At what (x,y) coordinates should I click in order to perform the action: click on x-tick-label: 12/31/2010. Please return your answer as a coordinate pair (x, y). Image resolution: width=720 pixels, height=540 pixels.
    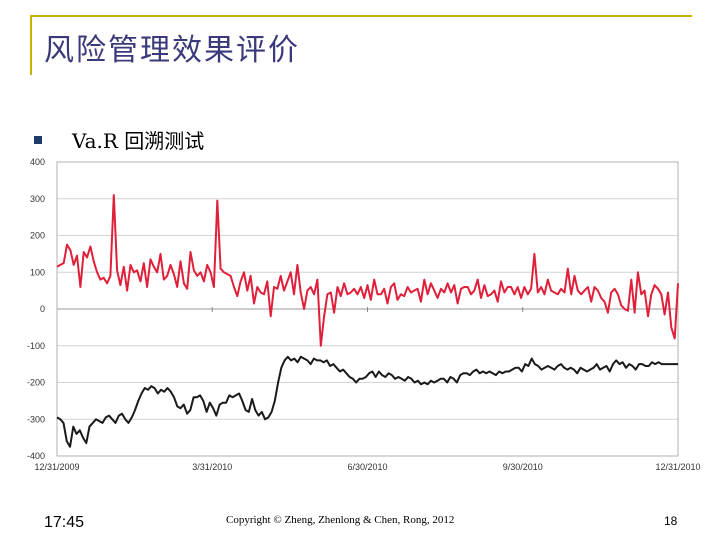
    Looking at the image, I should click on (677, 467).